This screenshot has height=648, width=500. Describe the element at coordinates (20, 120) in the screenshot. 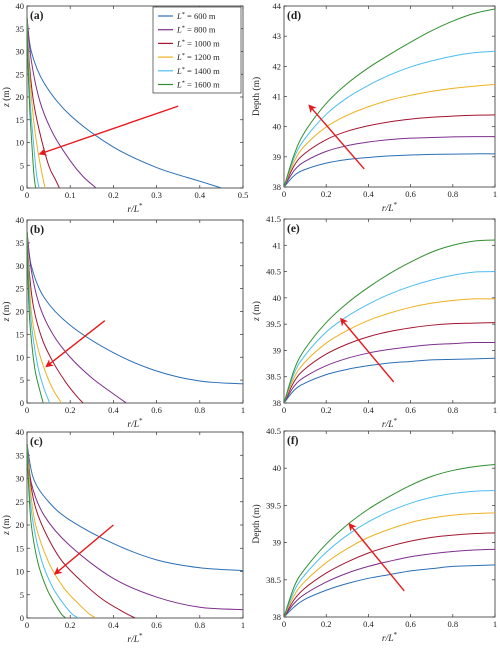

I see `y-tick-label: 15` at that location.